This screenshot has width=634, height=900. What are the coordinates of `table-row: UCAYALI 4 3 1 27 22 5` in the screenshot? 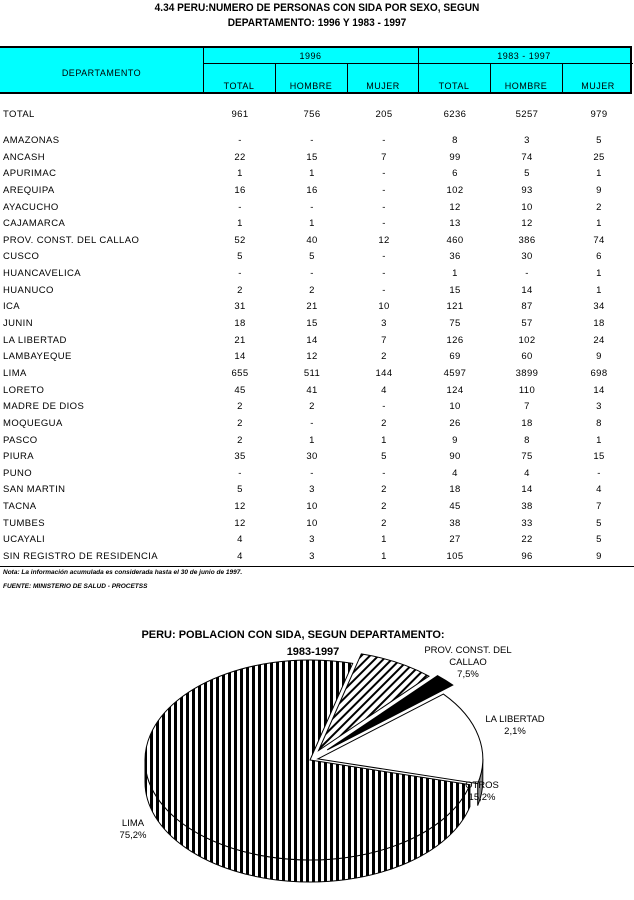 It's located at (317, 542).